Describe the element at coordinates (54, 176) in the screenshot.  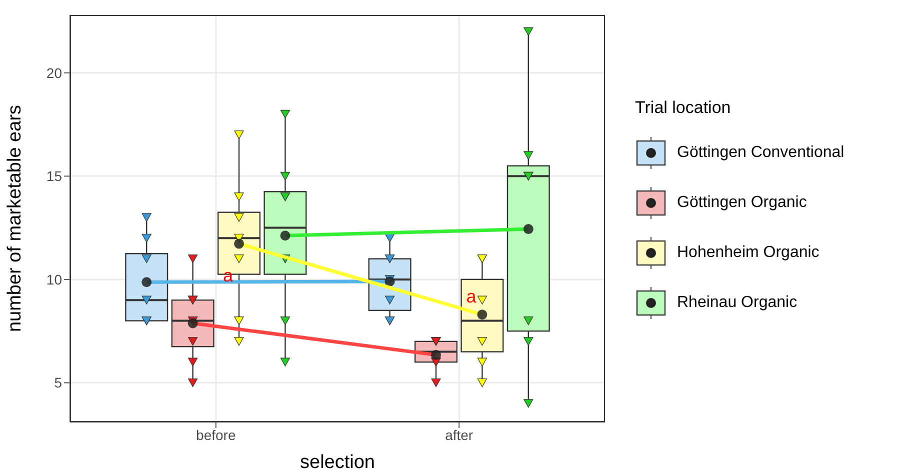
I see `y-tick-label: 15` at that location.